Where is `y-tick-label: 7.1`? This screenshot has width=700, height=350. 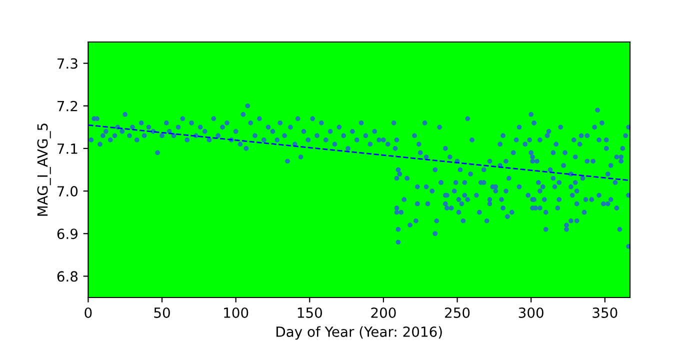 y-tick-label: 7.1 is located at coordinates (68, 149).